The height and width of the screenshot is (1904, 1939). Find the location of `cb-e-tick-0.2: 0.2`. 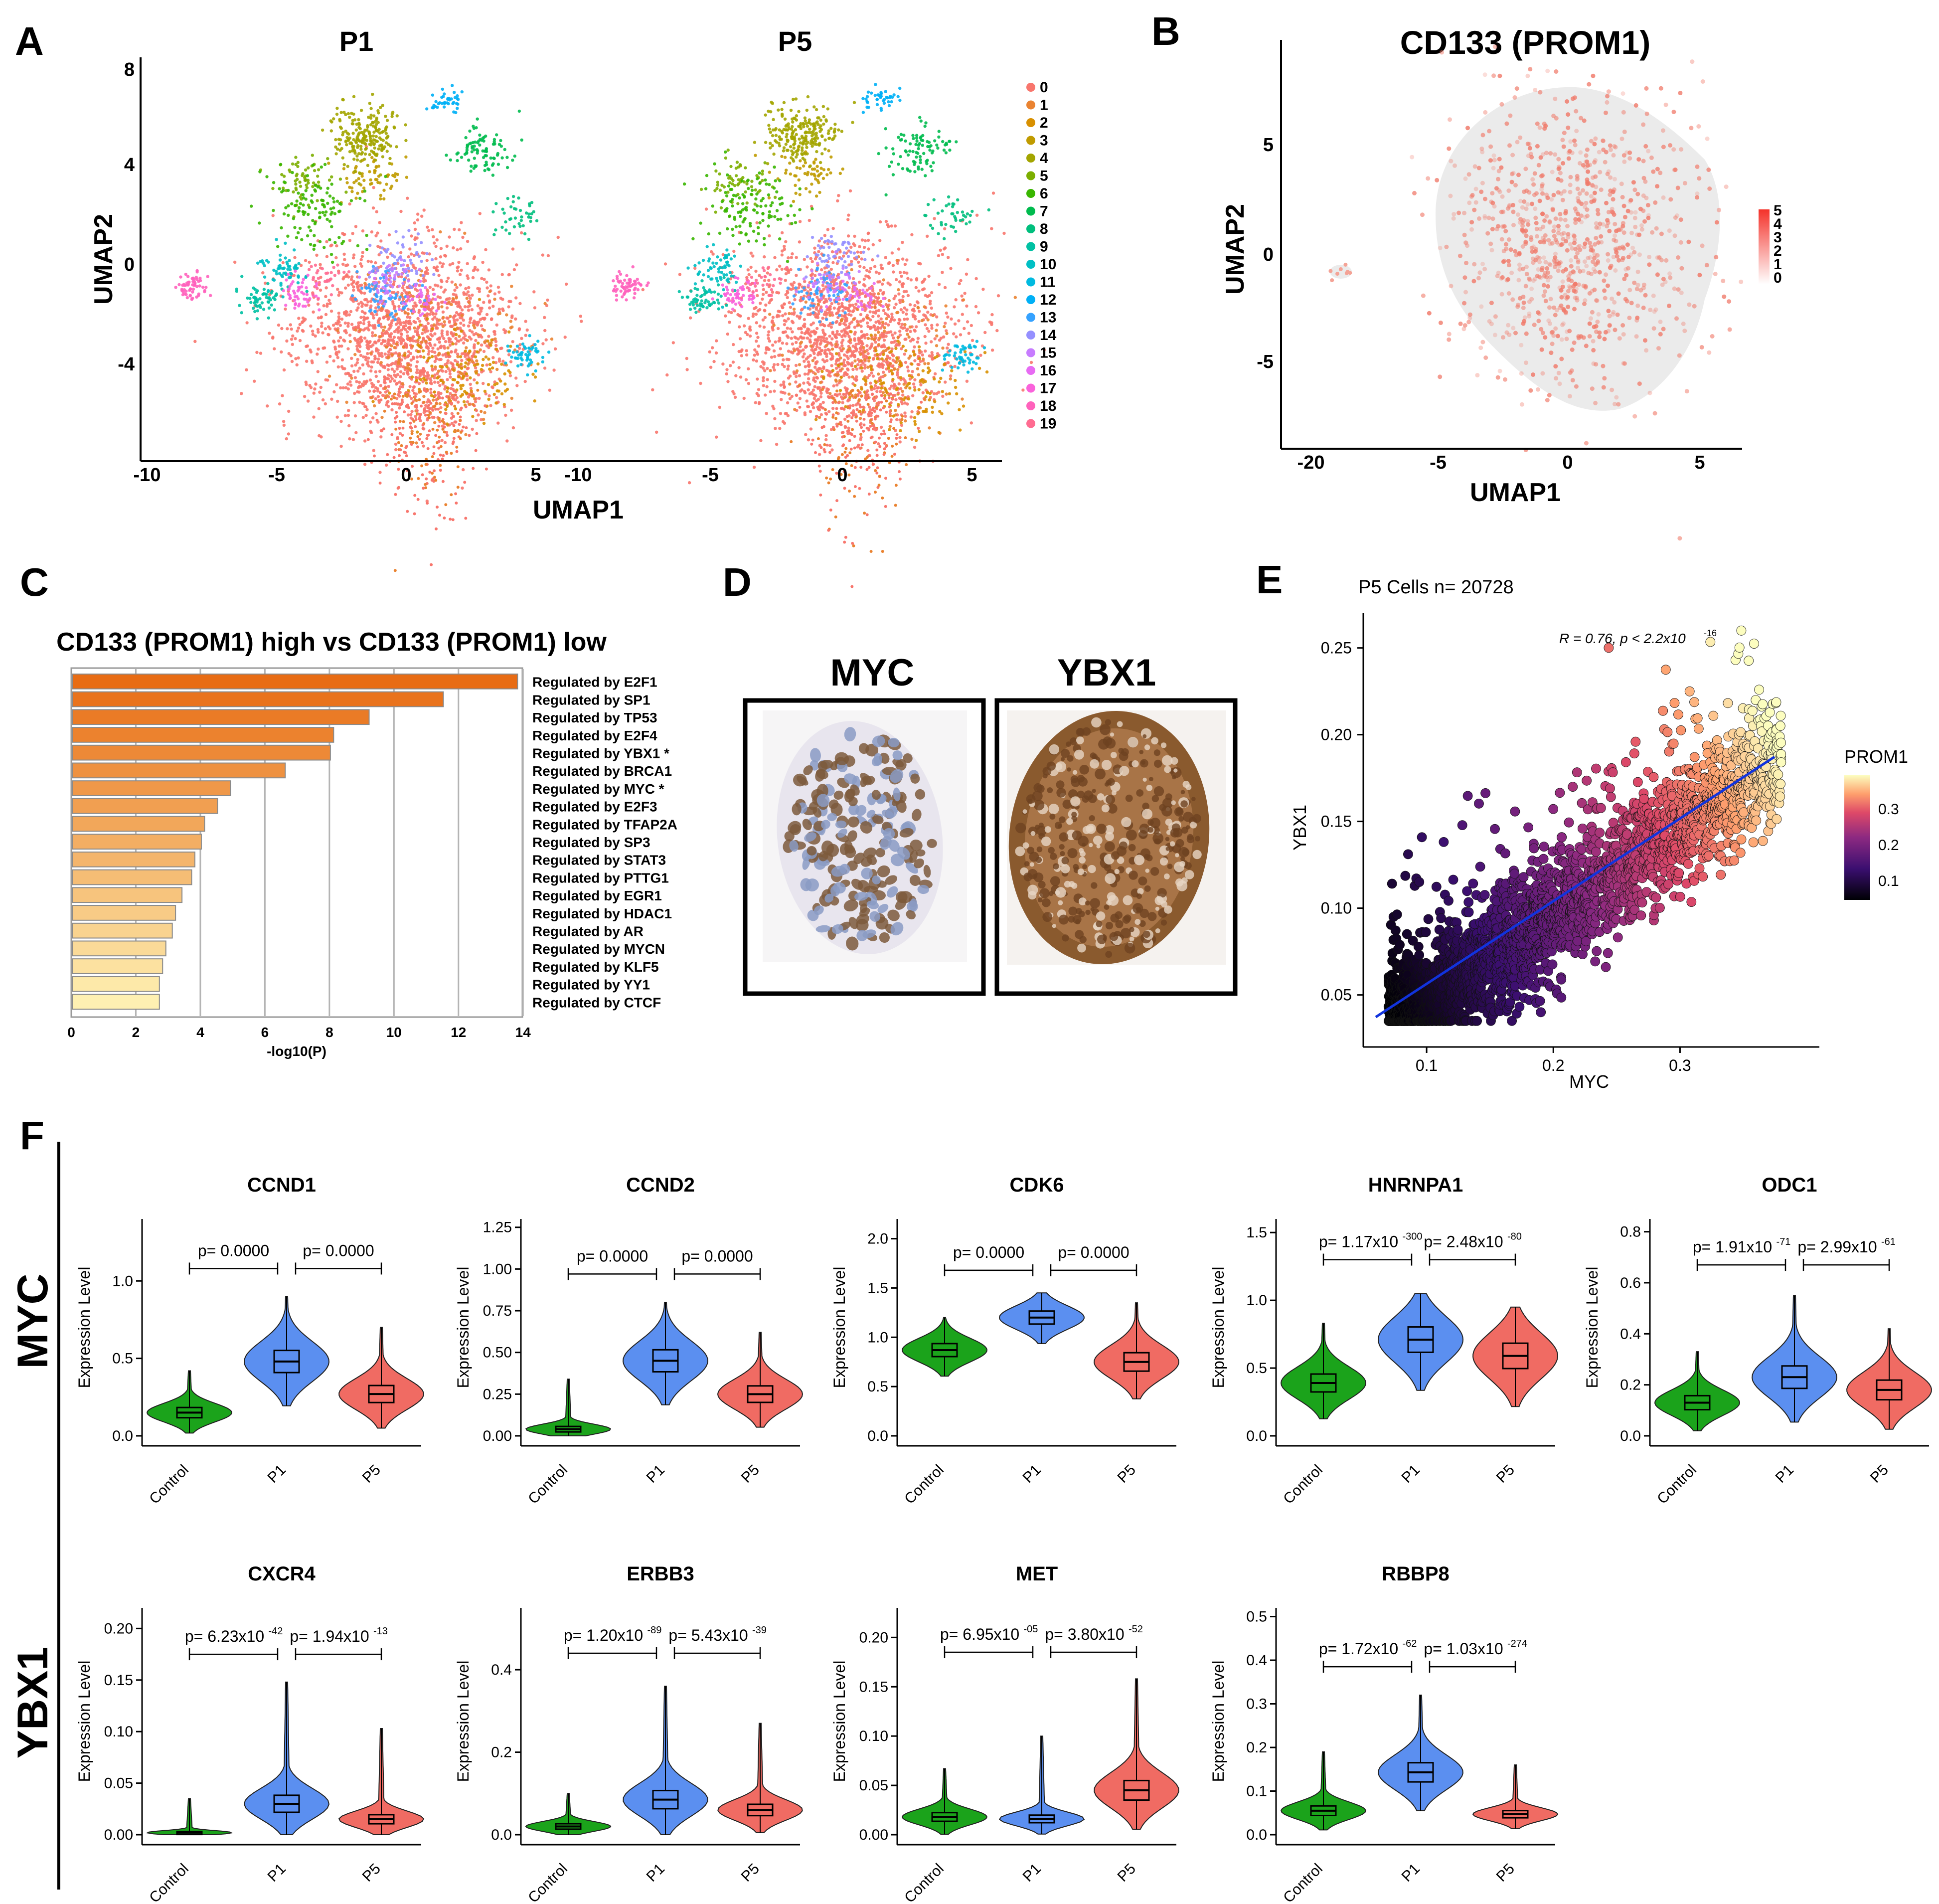

cb-e-tick-0.2: 0.2 is located at coordinates (1888, 846).